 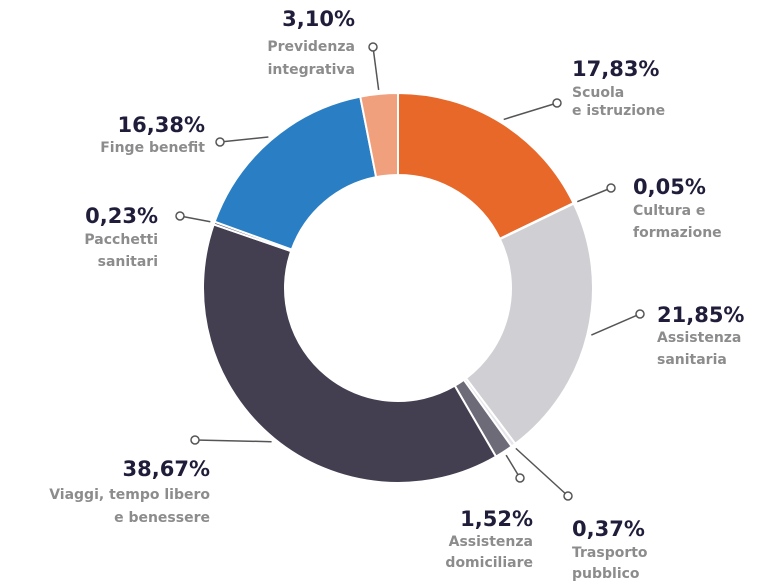 What do you see at coordinates (311, 47) in the screenshot?
I see `category-label: Previdenza` at bounding box center [311, 47].